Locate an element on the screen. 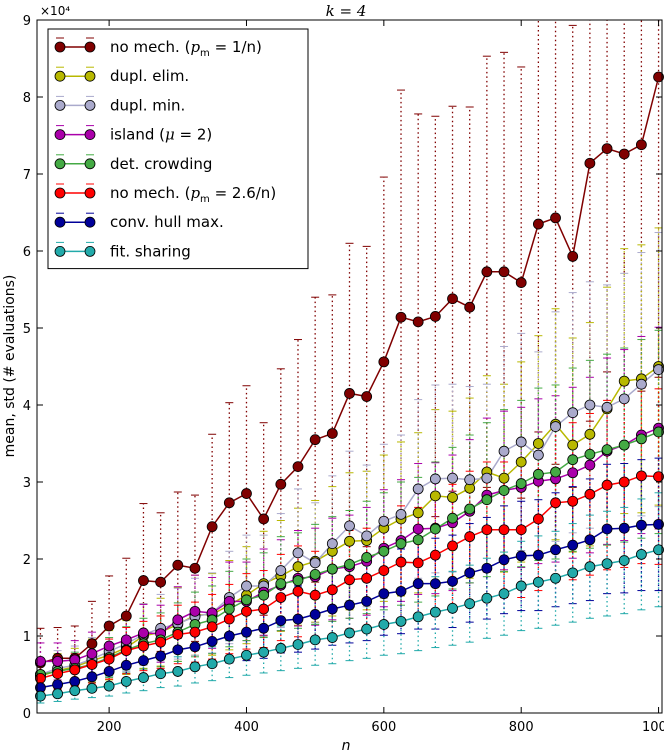 The height and width of the screenshot is (754, 664). y-tick-label: 5 is located at coordinates (27, 329).